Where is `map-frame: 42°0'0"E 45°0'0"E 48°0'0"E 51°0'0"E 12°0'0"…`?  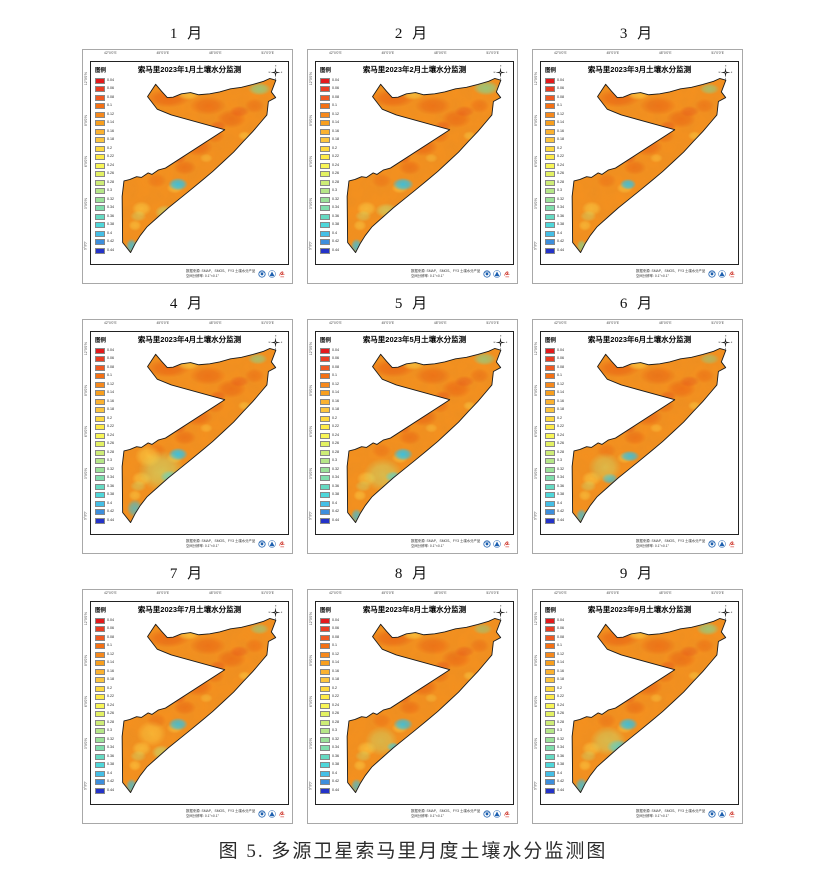 map-frame: 42°0'0"E 45°0'0"E 48°0'0"E 51°0'0"E 12°0'0"… is located at coordinates (637, 166).